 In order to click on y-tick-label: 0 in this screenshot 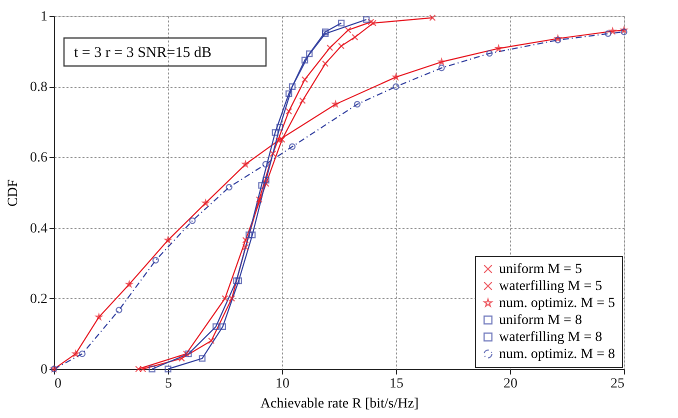, I will do `click(44, 370)`.